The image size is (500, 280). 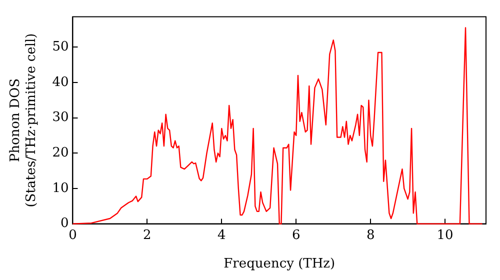 What do you see at coordinates (60, 153) in the screenshot?
I see `y-tick-label: 20` at bounding box center [60, 153].